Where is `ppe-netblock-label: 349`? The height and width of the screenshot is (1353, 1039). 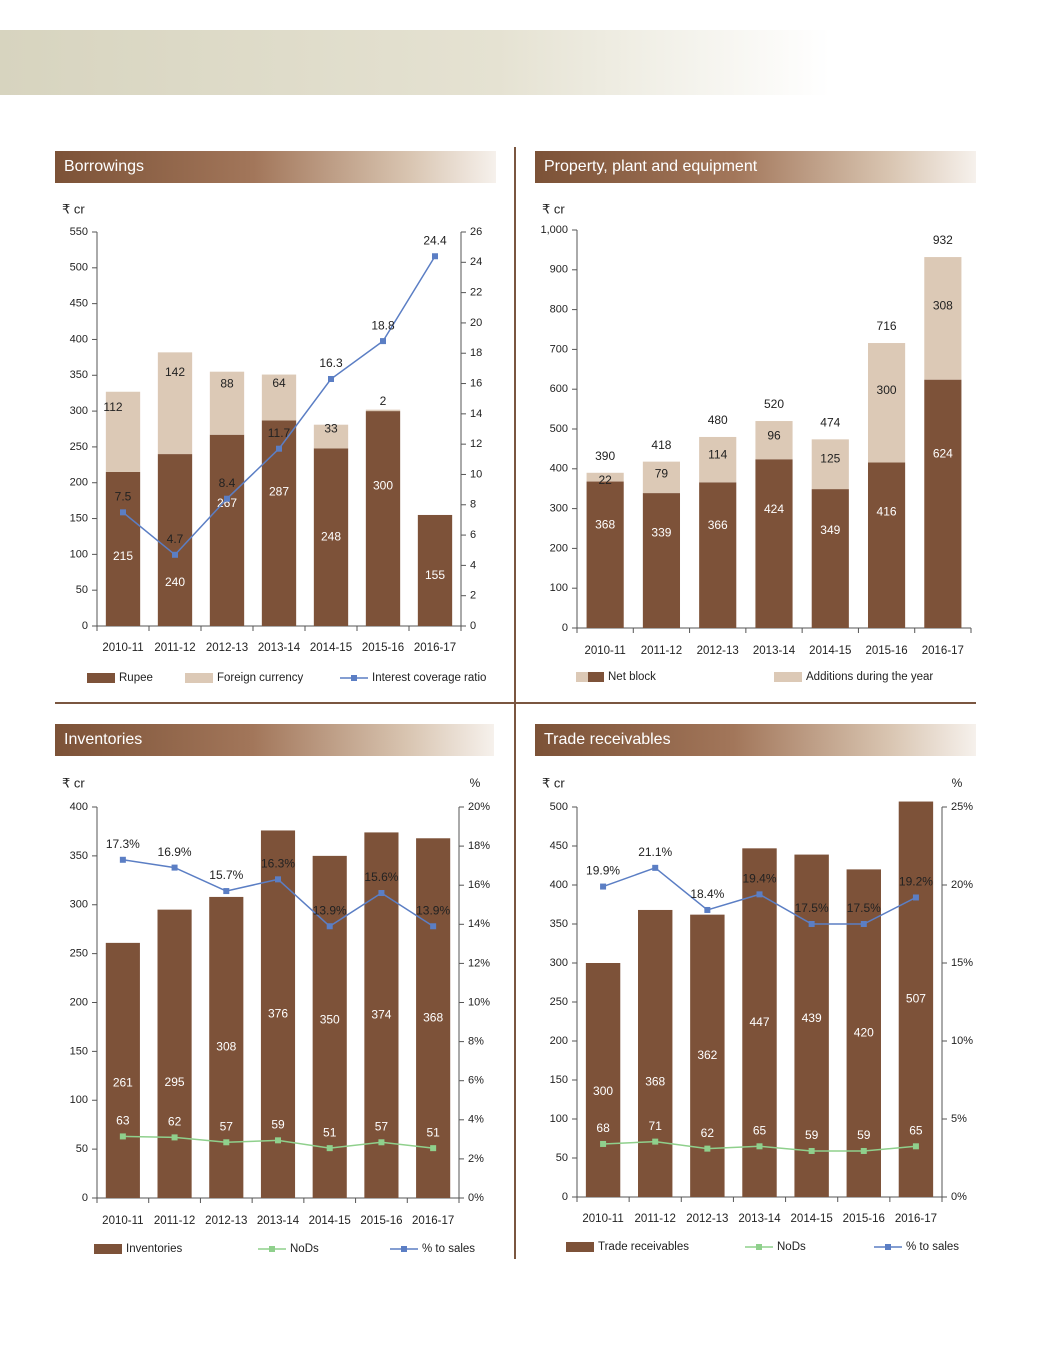 ppe-netblock-label: 349 is located at coordinates (830, 530).